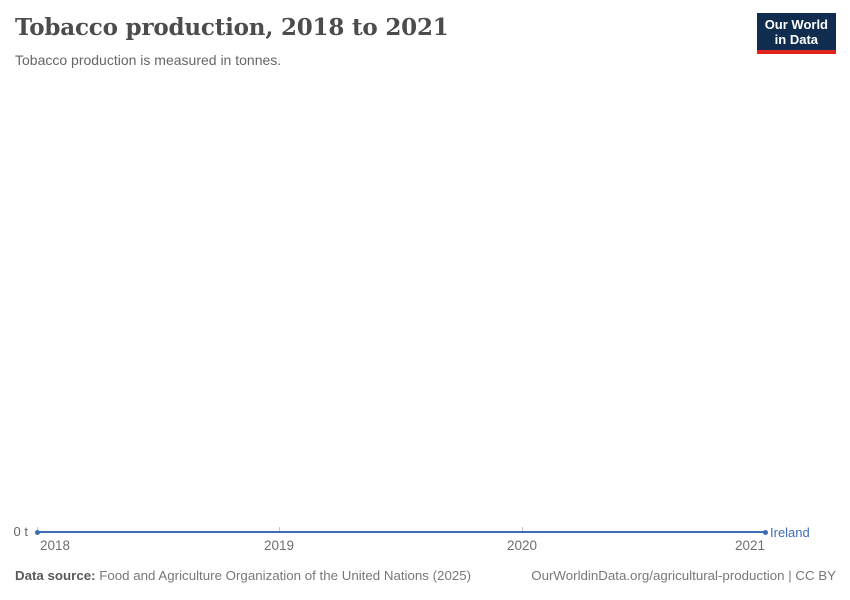 The height and width of the screenshot is (600, 850). Describe the element at coordinates (279, 545) in the screenshot. I see `x-axis-label-2019: 2019` at that location.